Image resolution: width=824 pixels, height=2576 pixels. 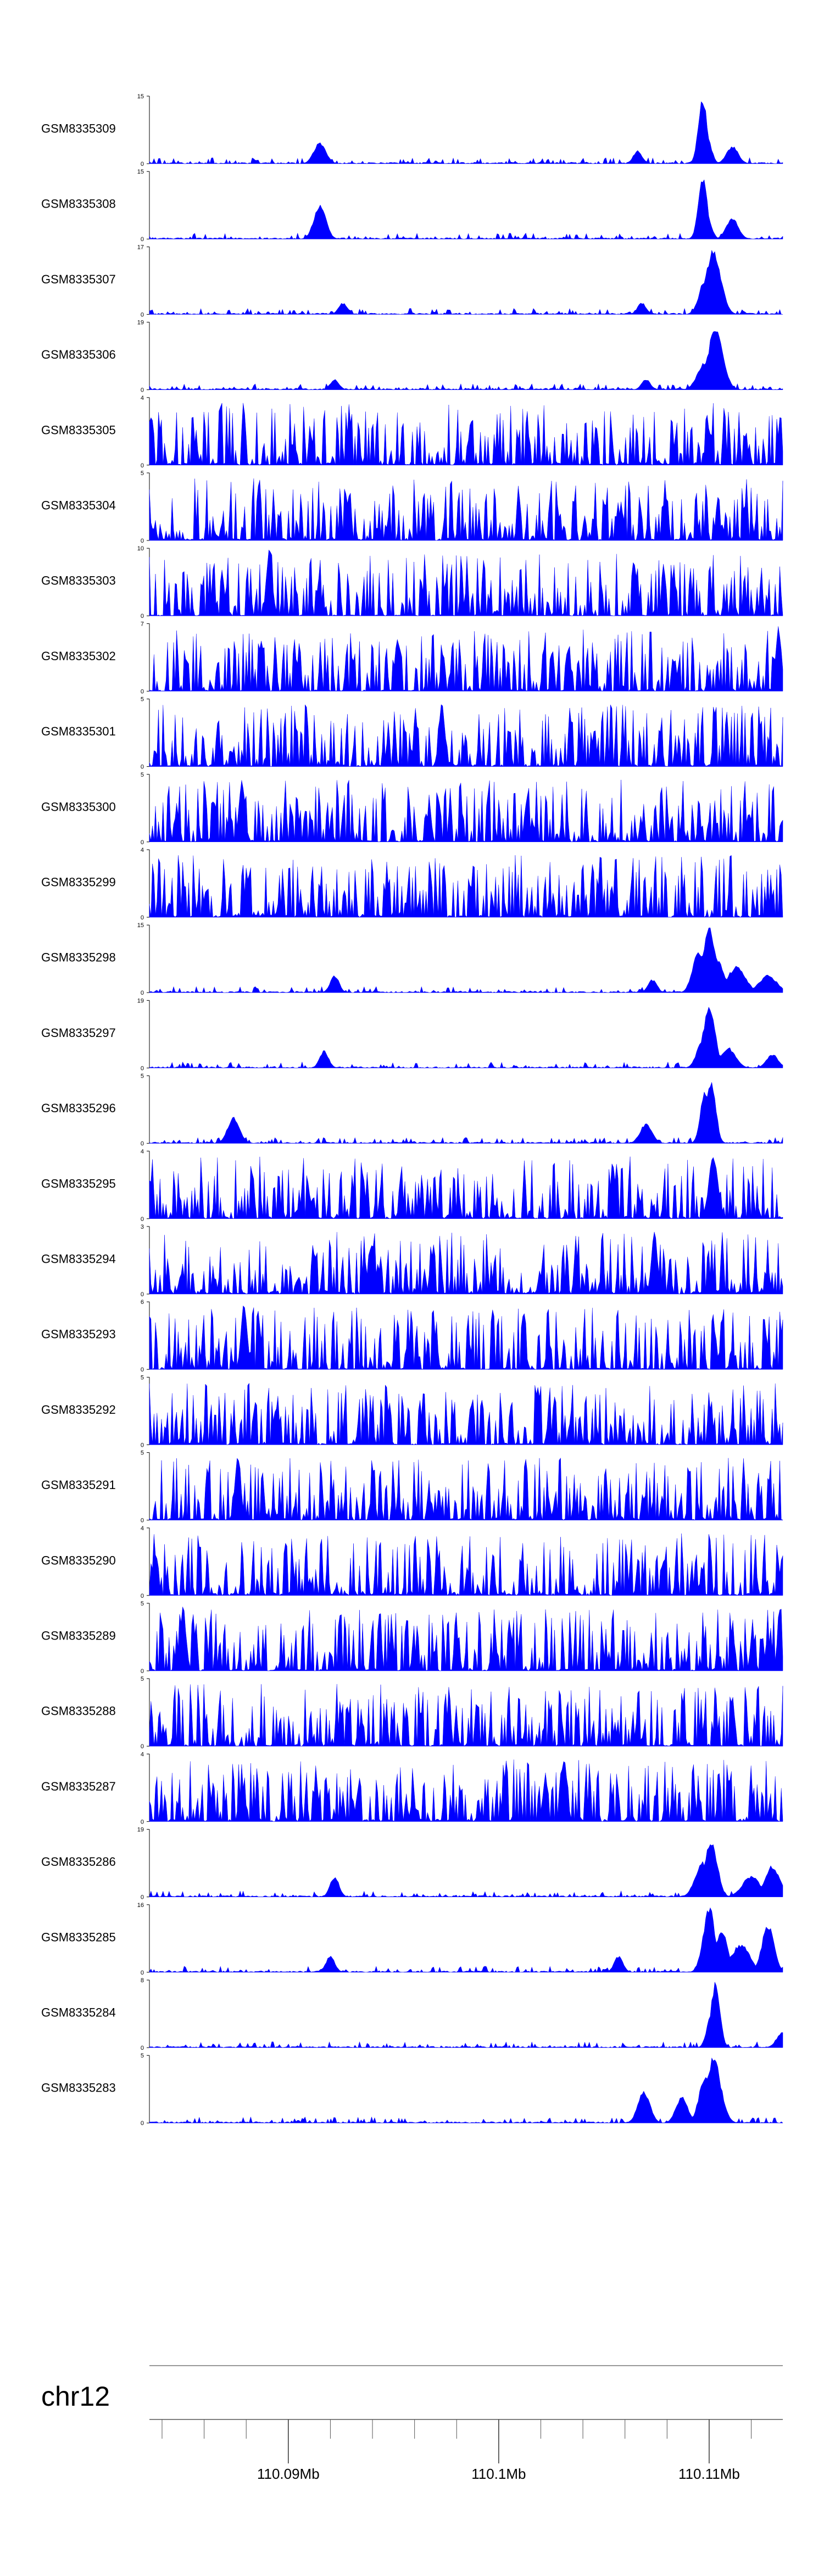 I want to click on track-GSM8335294: GSM8335294 3 0, so click(x=412, y=1261).